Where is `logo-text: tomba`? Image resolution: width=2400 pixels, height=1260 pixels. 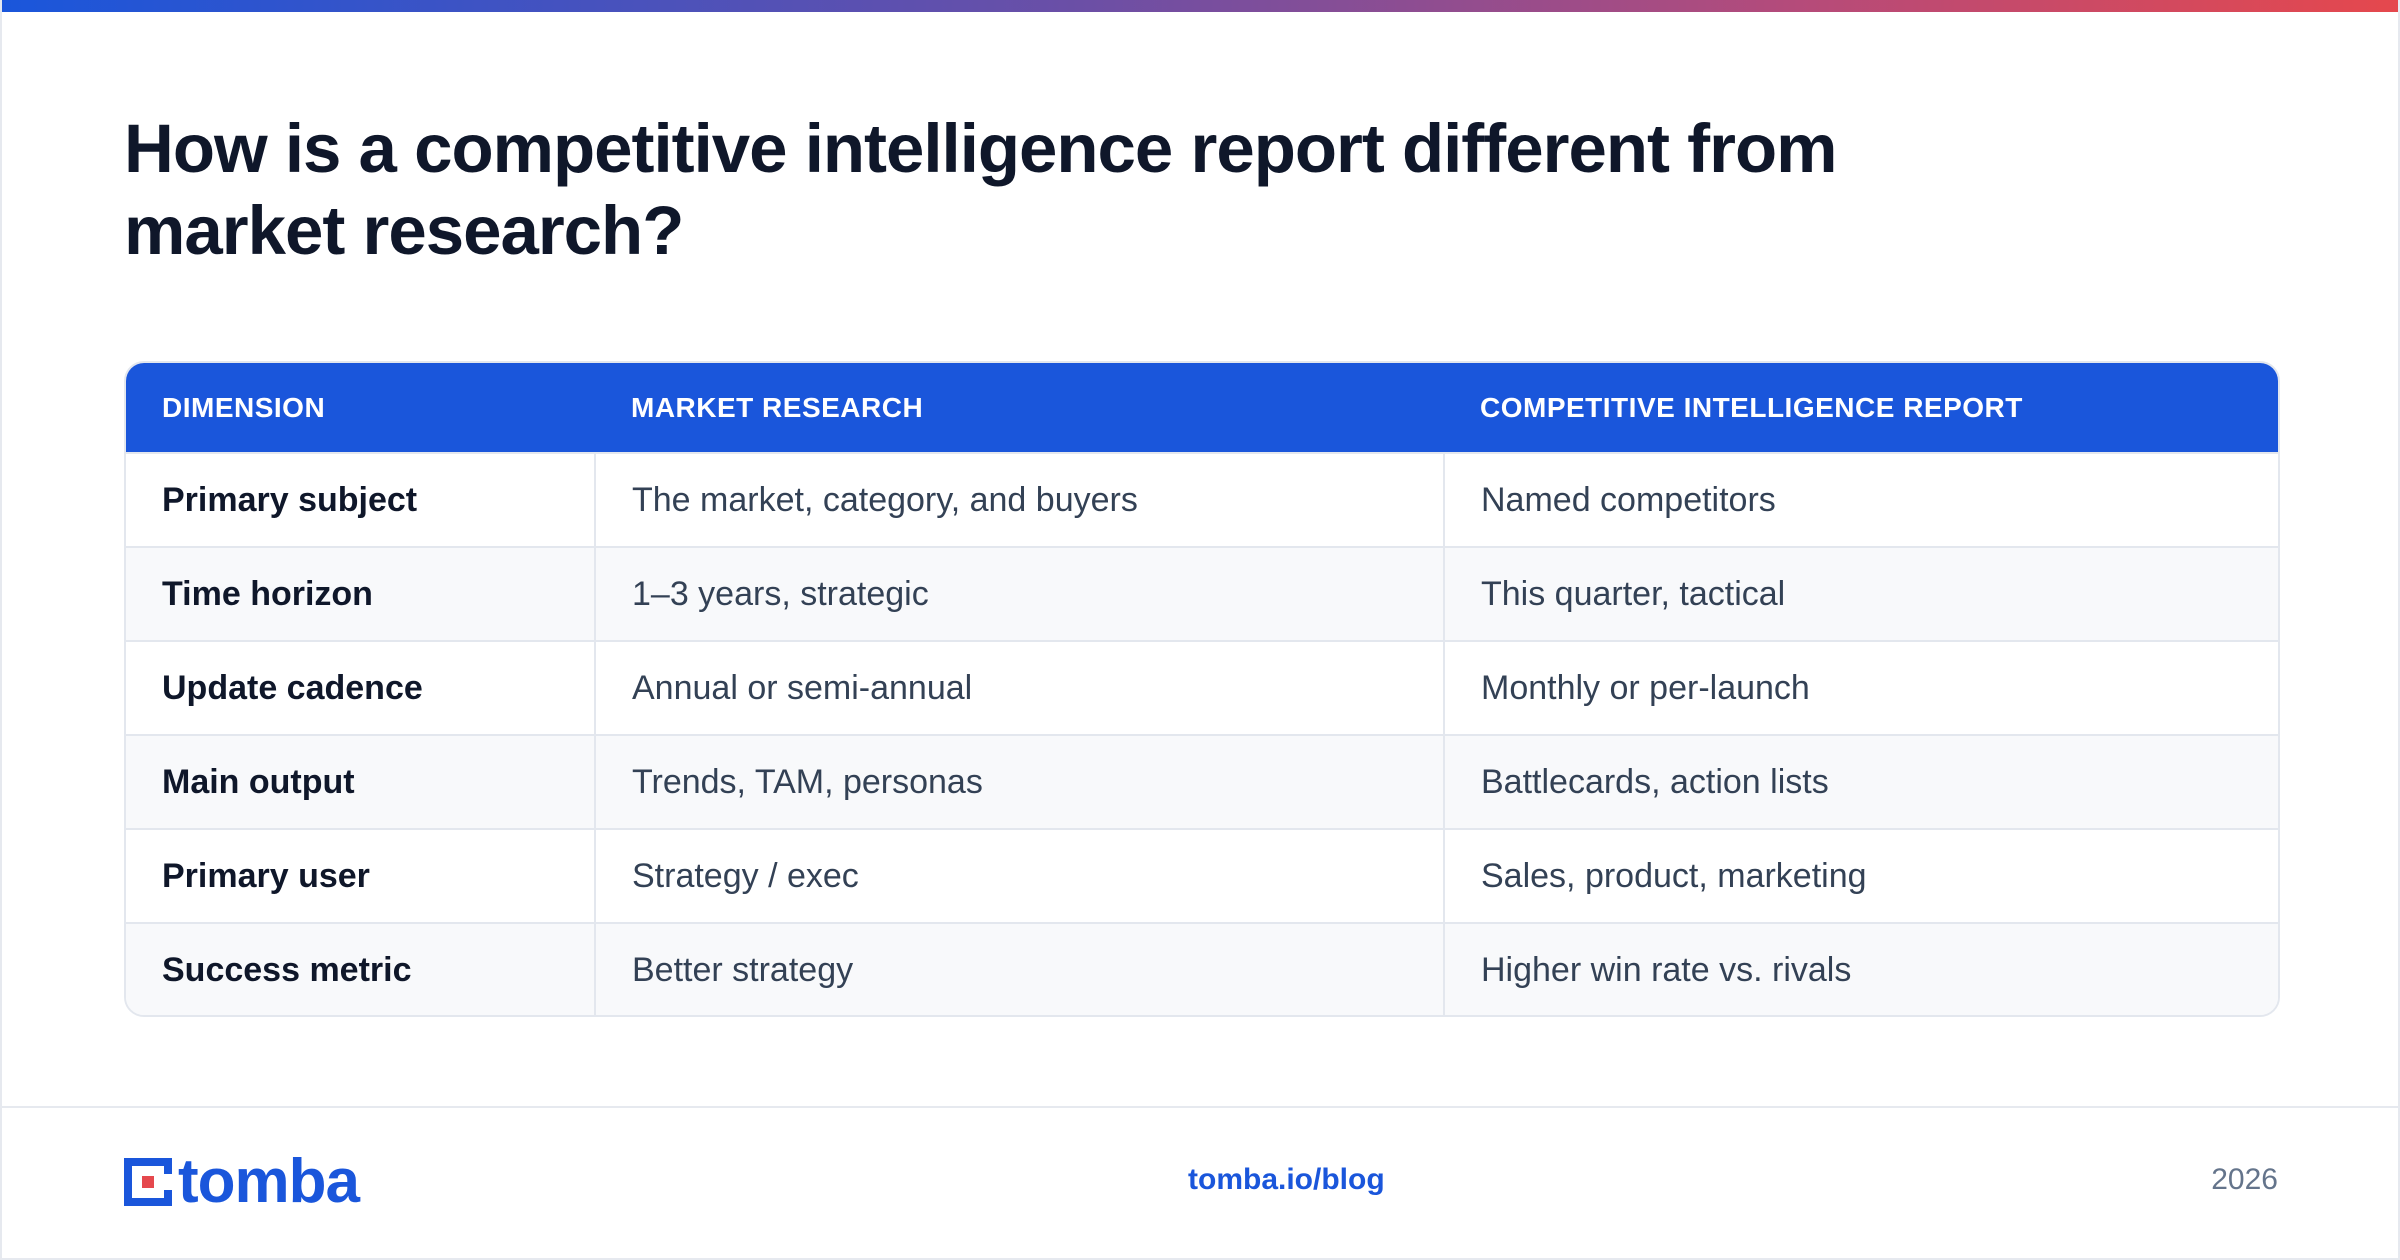
logo-text: tomba is located at coordinates (269, 1181).